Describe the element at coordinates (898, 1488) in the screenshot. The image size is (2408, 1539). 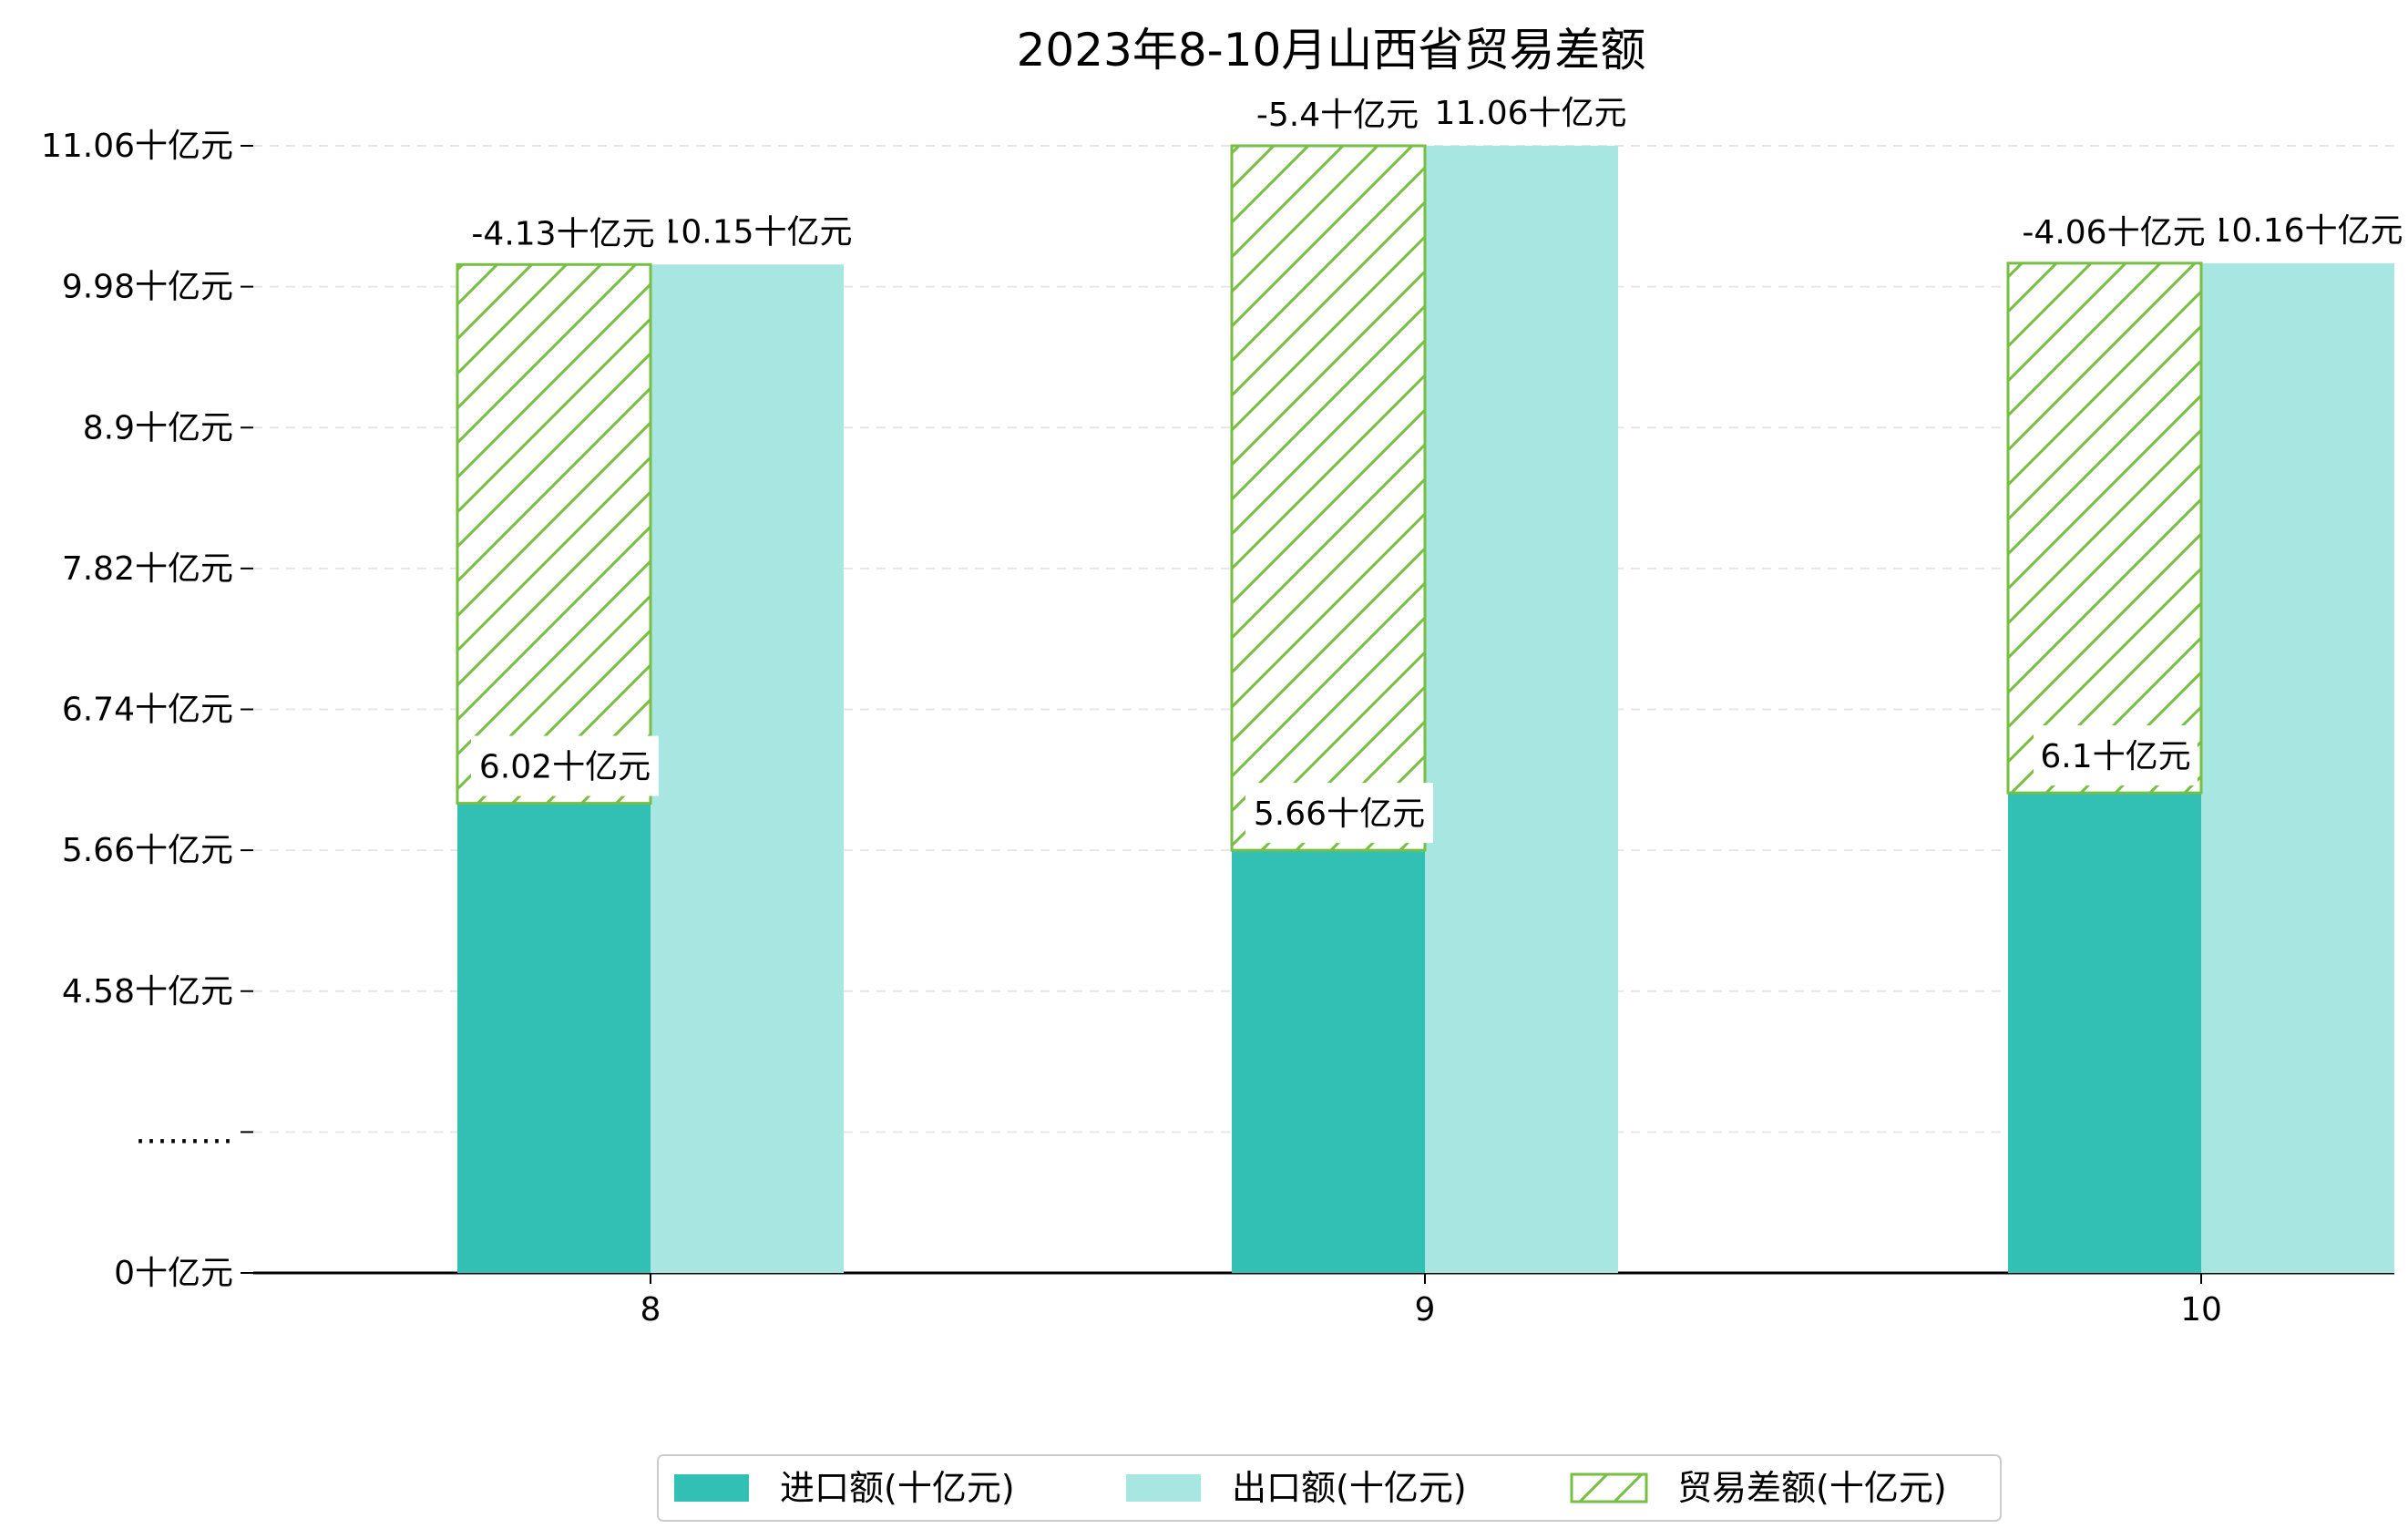
I see `legend-label-0: 进口额(十亿元)` at that location.